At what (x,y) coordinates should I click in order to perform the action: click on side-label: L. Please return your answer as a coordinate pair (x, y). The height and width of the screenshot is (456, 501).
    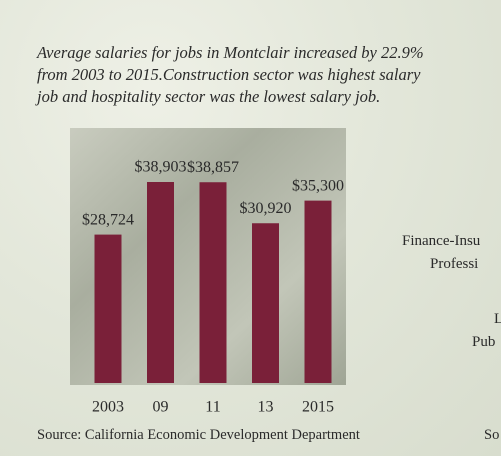
    Looking at the image, I should click on (497, 319).